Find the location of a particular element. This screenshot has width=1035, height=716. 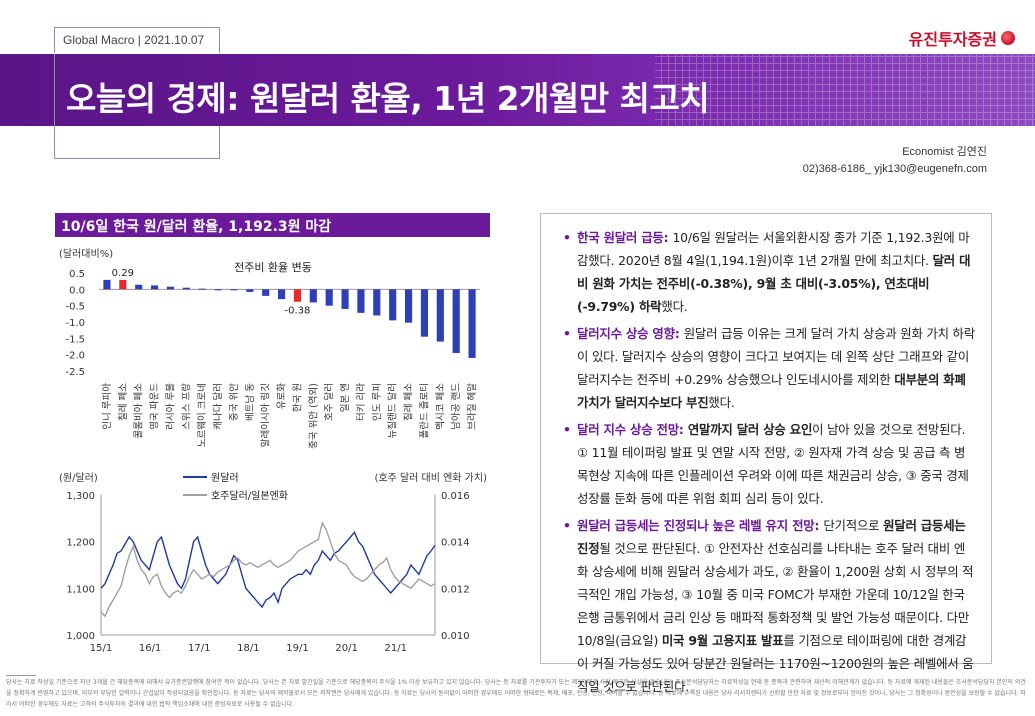

bullet-text: 단기적으로 is located at coordinates (853, 525).